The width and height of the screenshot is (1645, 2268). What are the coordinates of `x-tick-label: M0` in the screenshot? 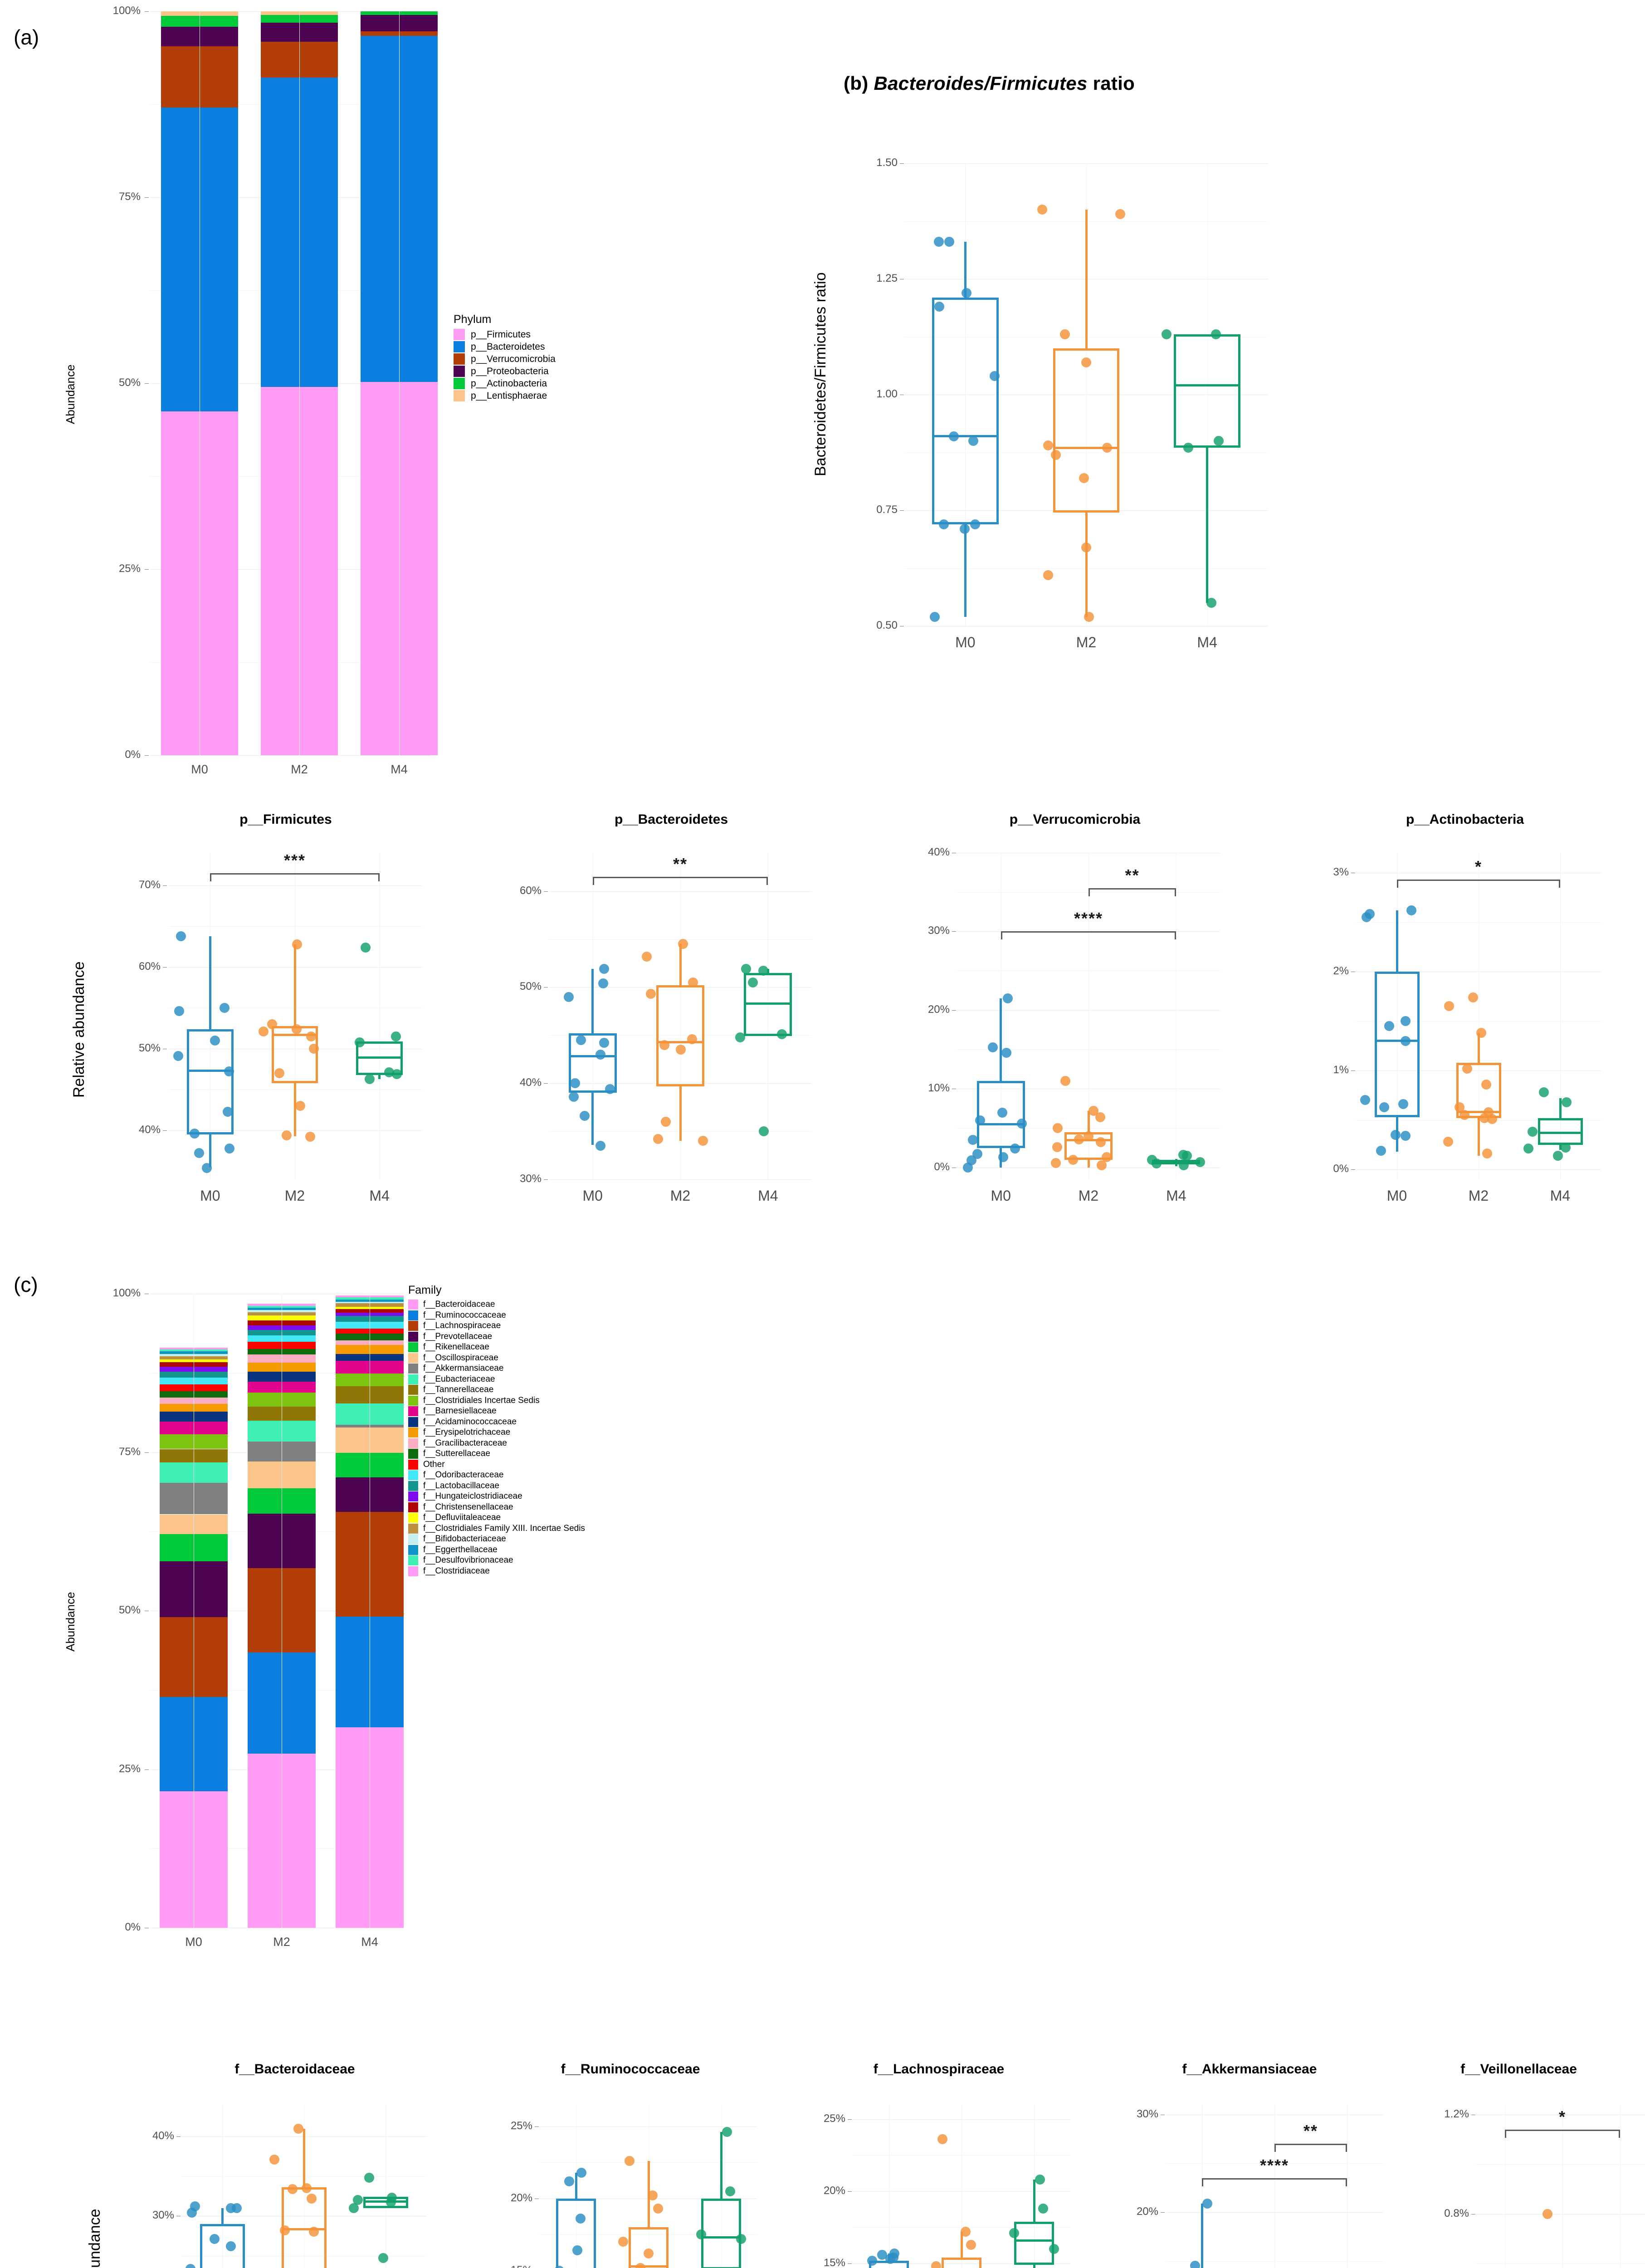 It's located at (1396, 1196).